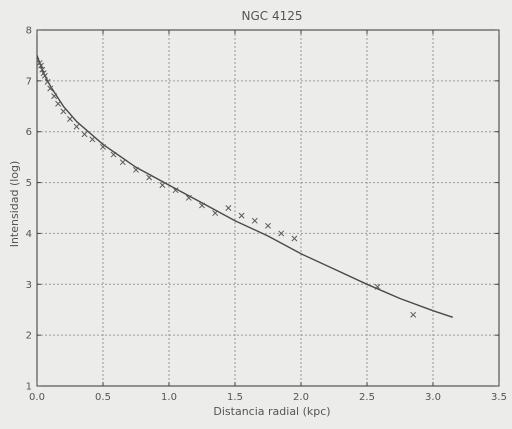  What do you see at coordinates (14, 204) in the screenshot?
I see `y-axis-label: Intensidad (log)` at bounding box center [14, 204].